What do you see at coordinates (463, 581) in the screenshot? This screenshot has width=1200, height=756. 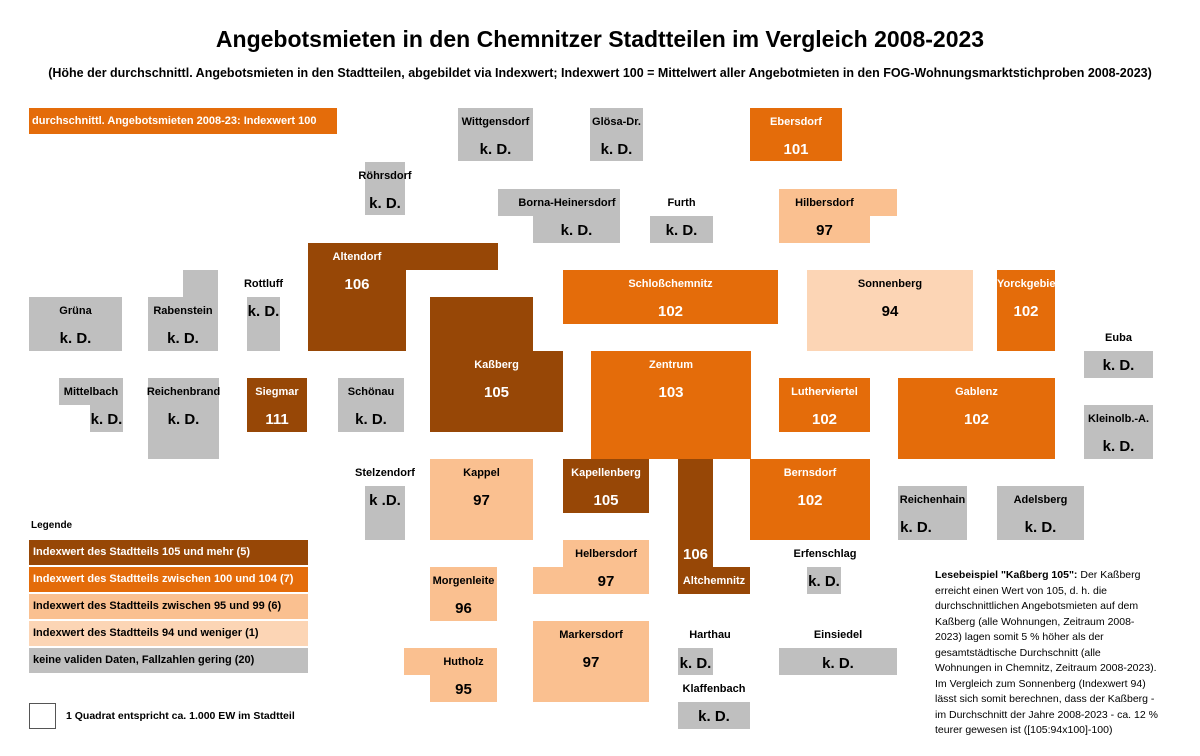 I see `district-name-morgenleite: Morgenleite` at bounding box center [463, 581].